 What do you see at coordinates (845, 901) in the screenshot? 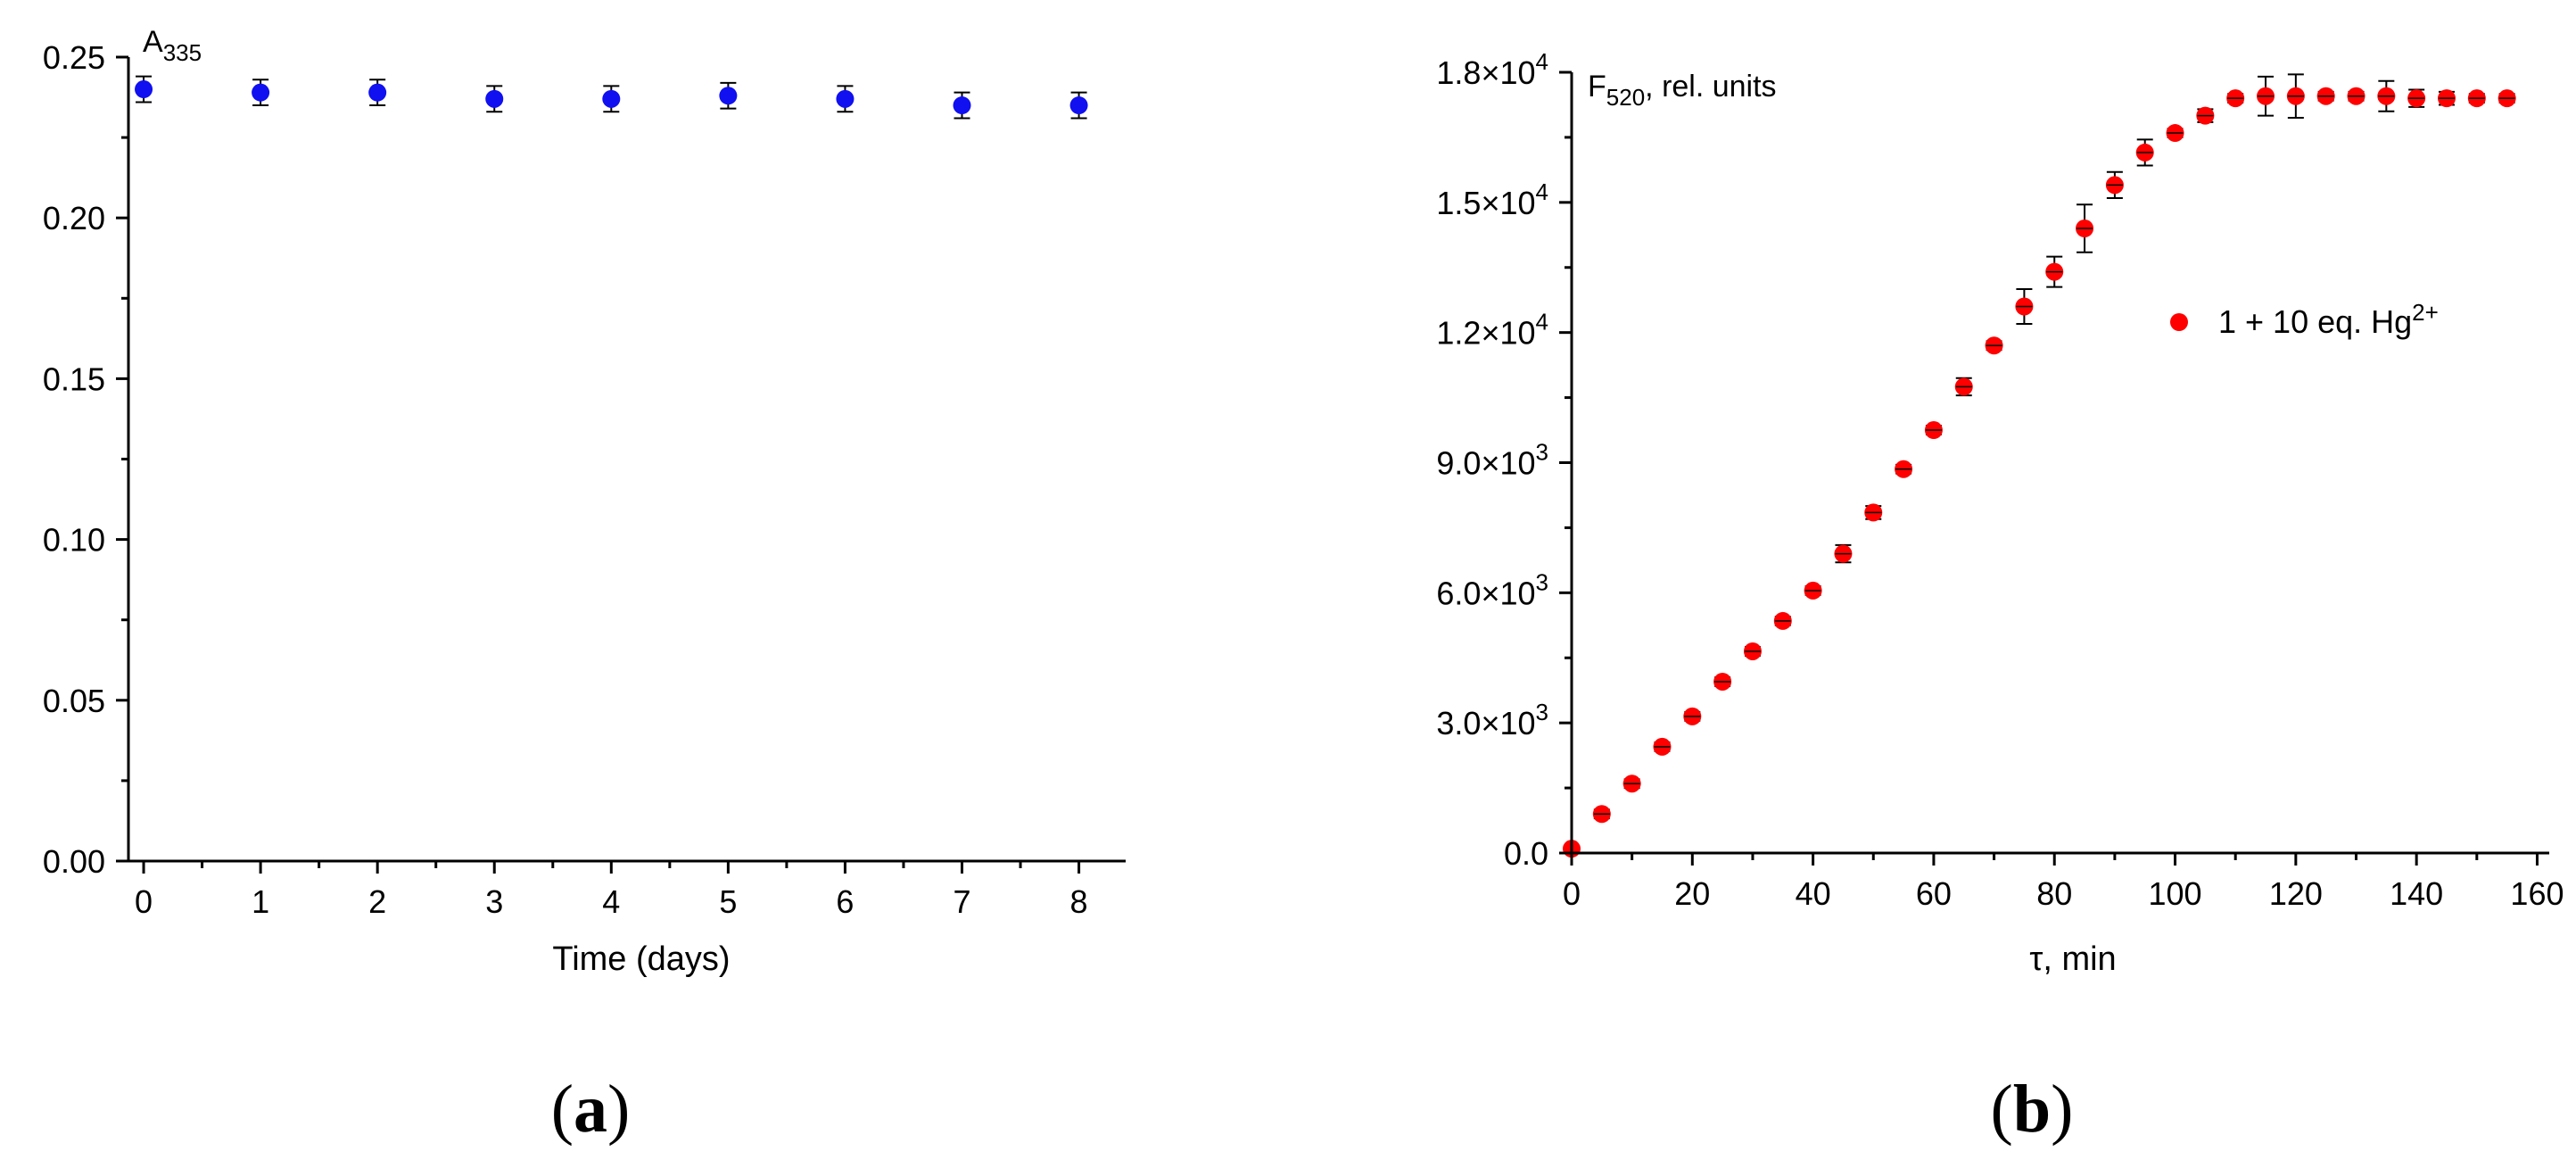
I see `x-tick-label: 6` at bounding box center [845, 901].